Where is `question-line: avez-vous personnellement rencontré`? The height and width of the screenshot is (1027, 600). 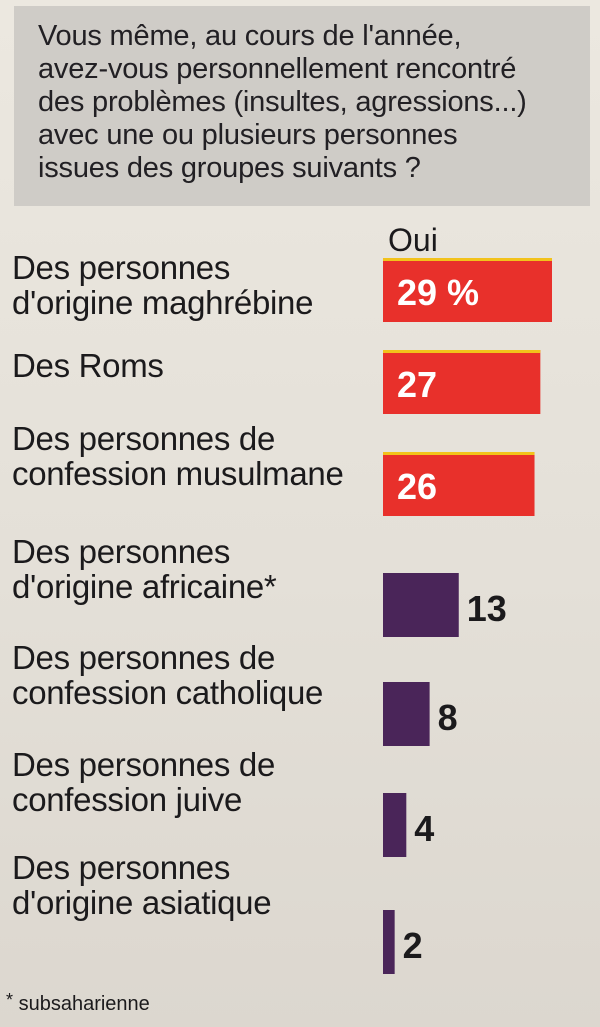
question-line: avez-vous personnellement rencontré is located at coordinates (277, 69).